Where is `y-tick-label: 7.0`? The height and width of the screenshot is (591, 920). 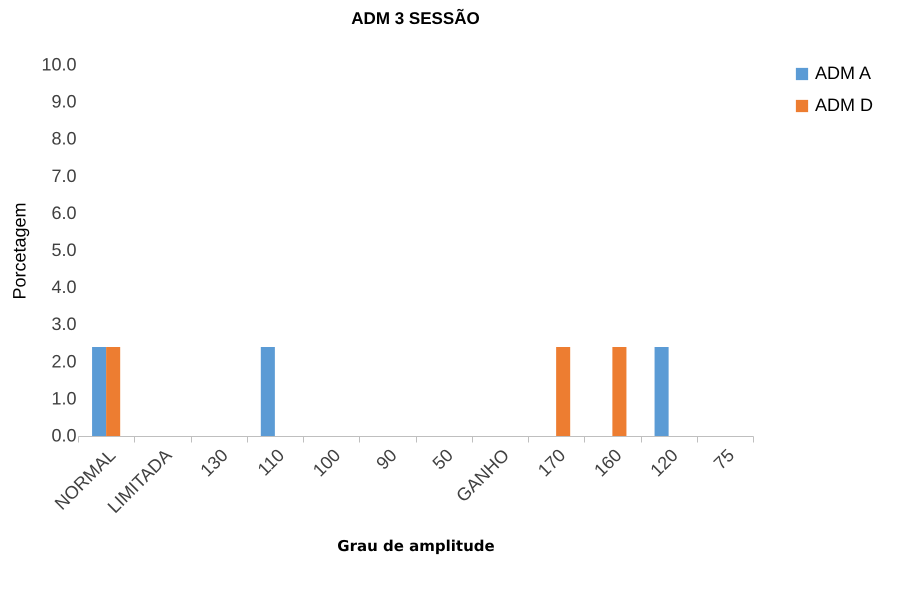
y-tick-label: 7.0 is located at coordinates (63, 176).